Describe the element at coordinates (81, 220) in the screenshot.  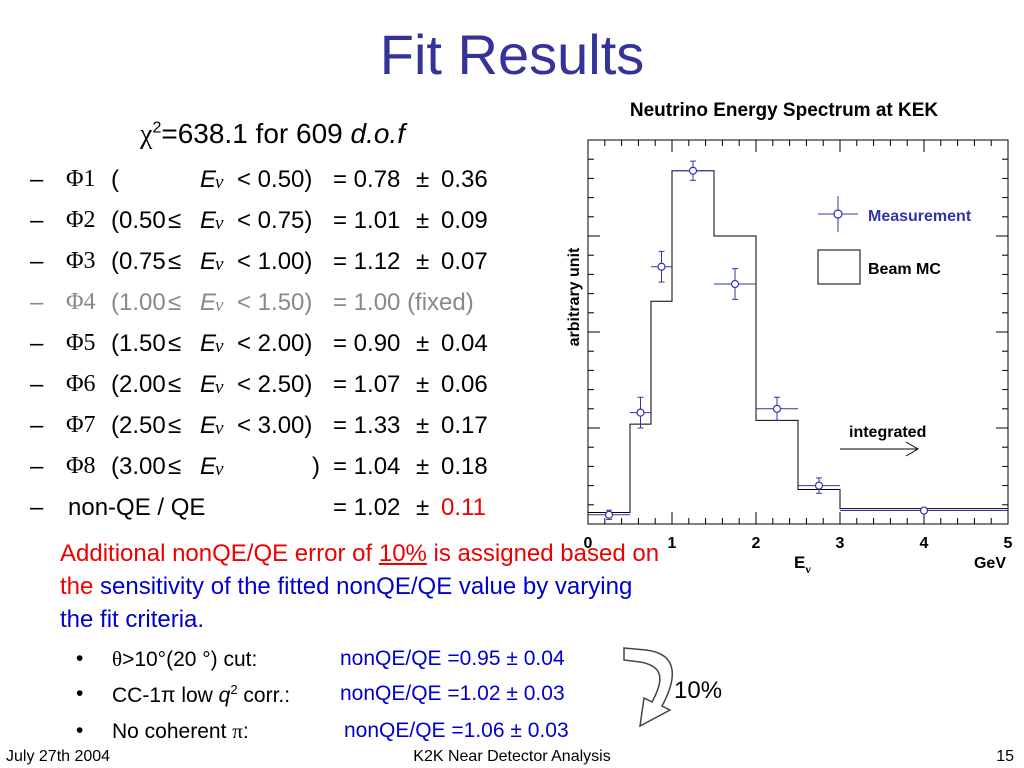
I see `param-phi: Φ2` at that location.